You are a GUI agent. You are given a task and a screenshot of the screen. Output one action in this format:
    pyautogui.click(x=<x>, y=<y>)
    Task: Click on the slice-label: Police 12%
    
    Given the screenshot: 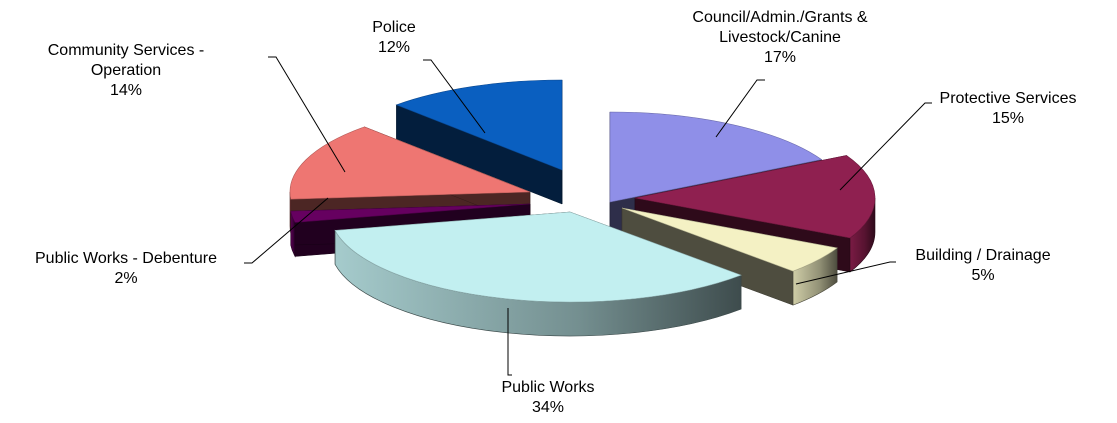 What is the action you would take?
    pyautogui.click(x=394, y=37)
    